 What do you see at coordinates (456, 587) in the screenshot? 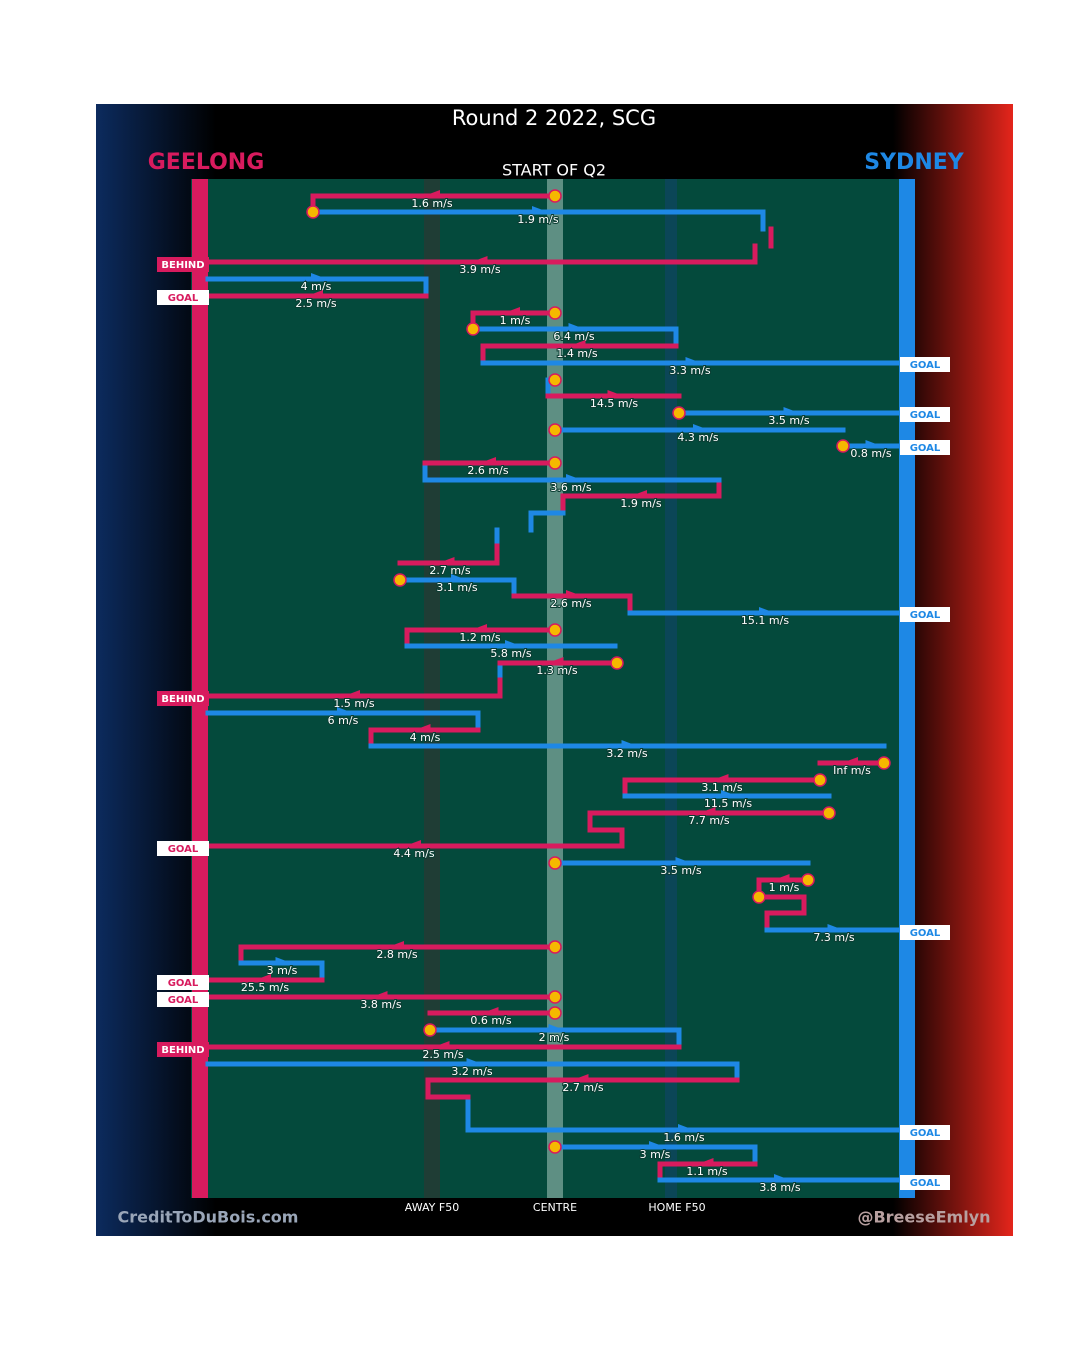
I see `kick-label: 3.1 m/s` at bounding box center [456, 587].